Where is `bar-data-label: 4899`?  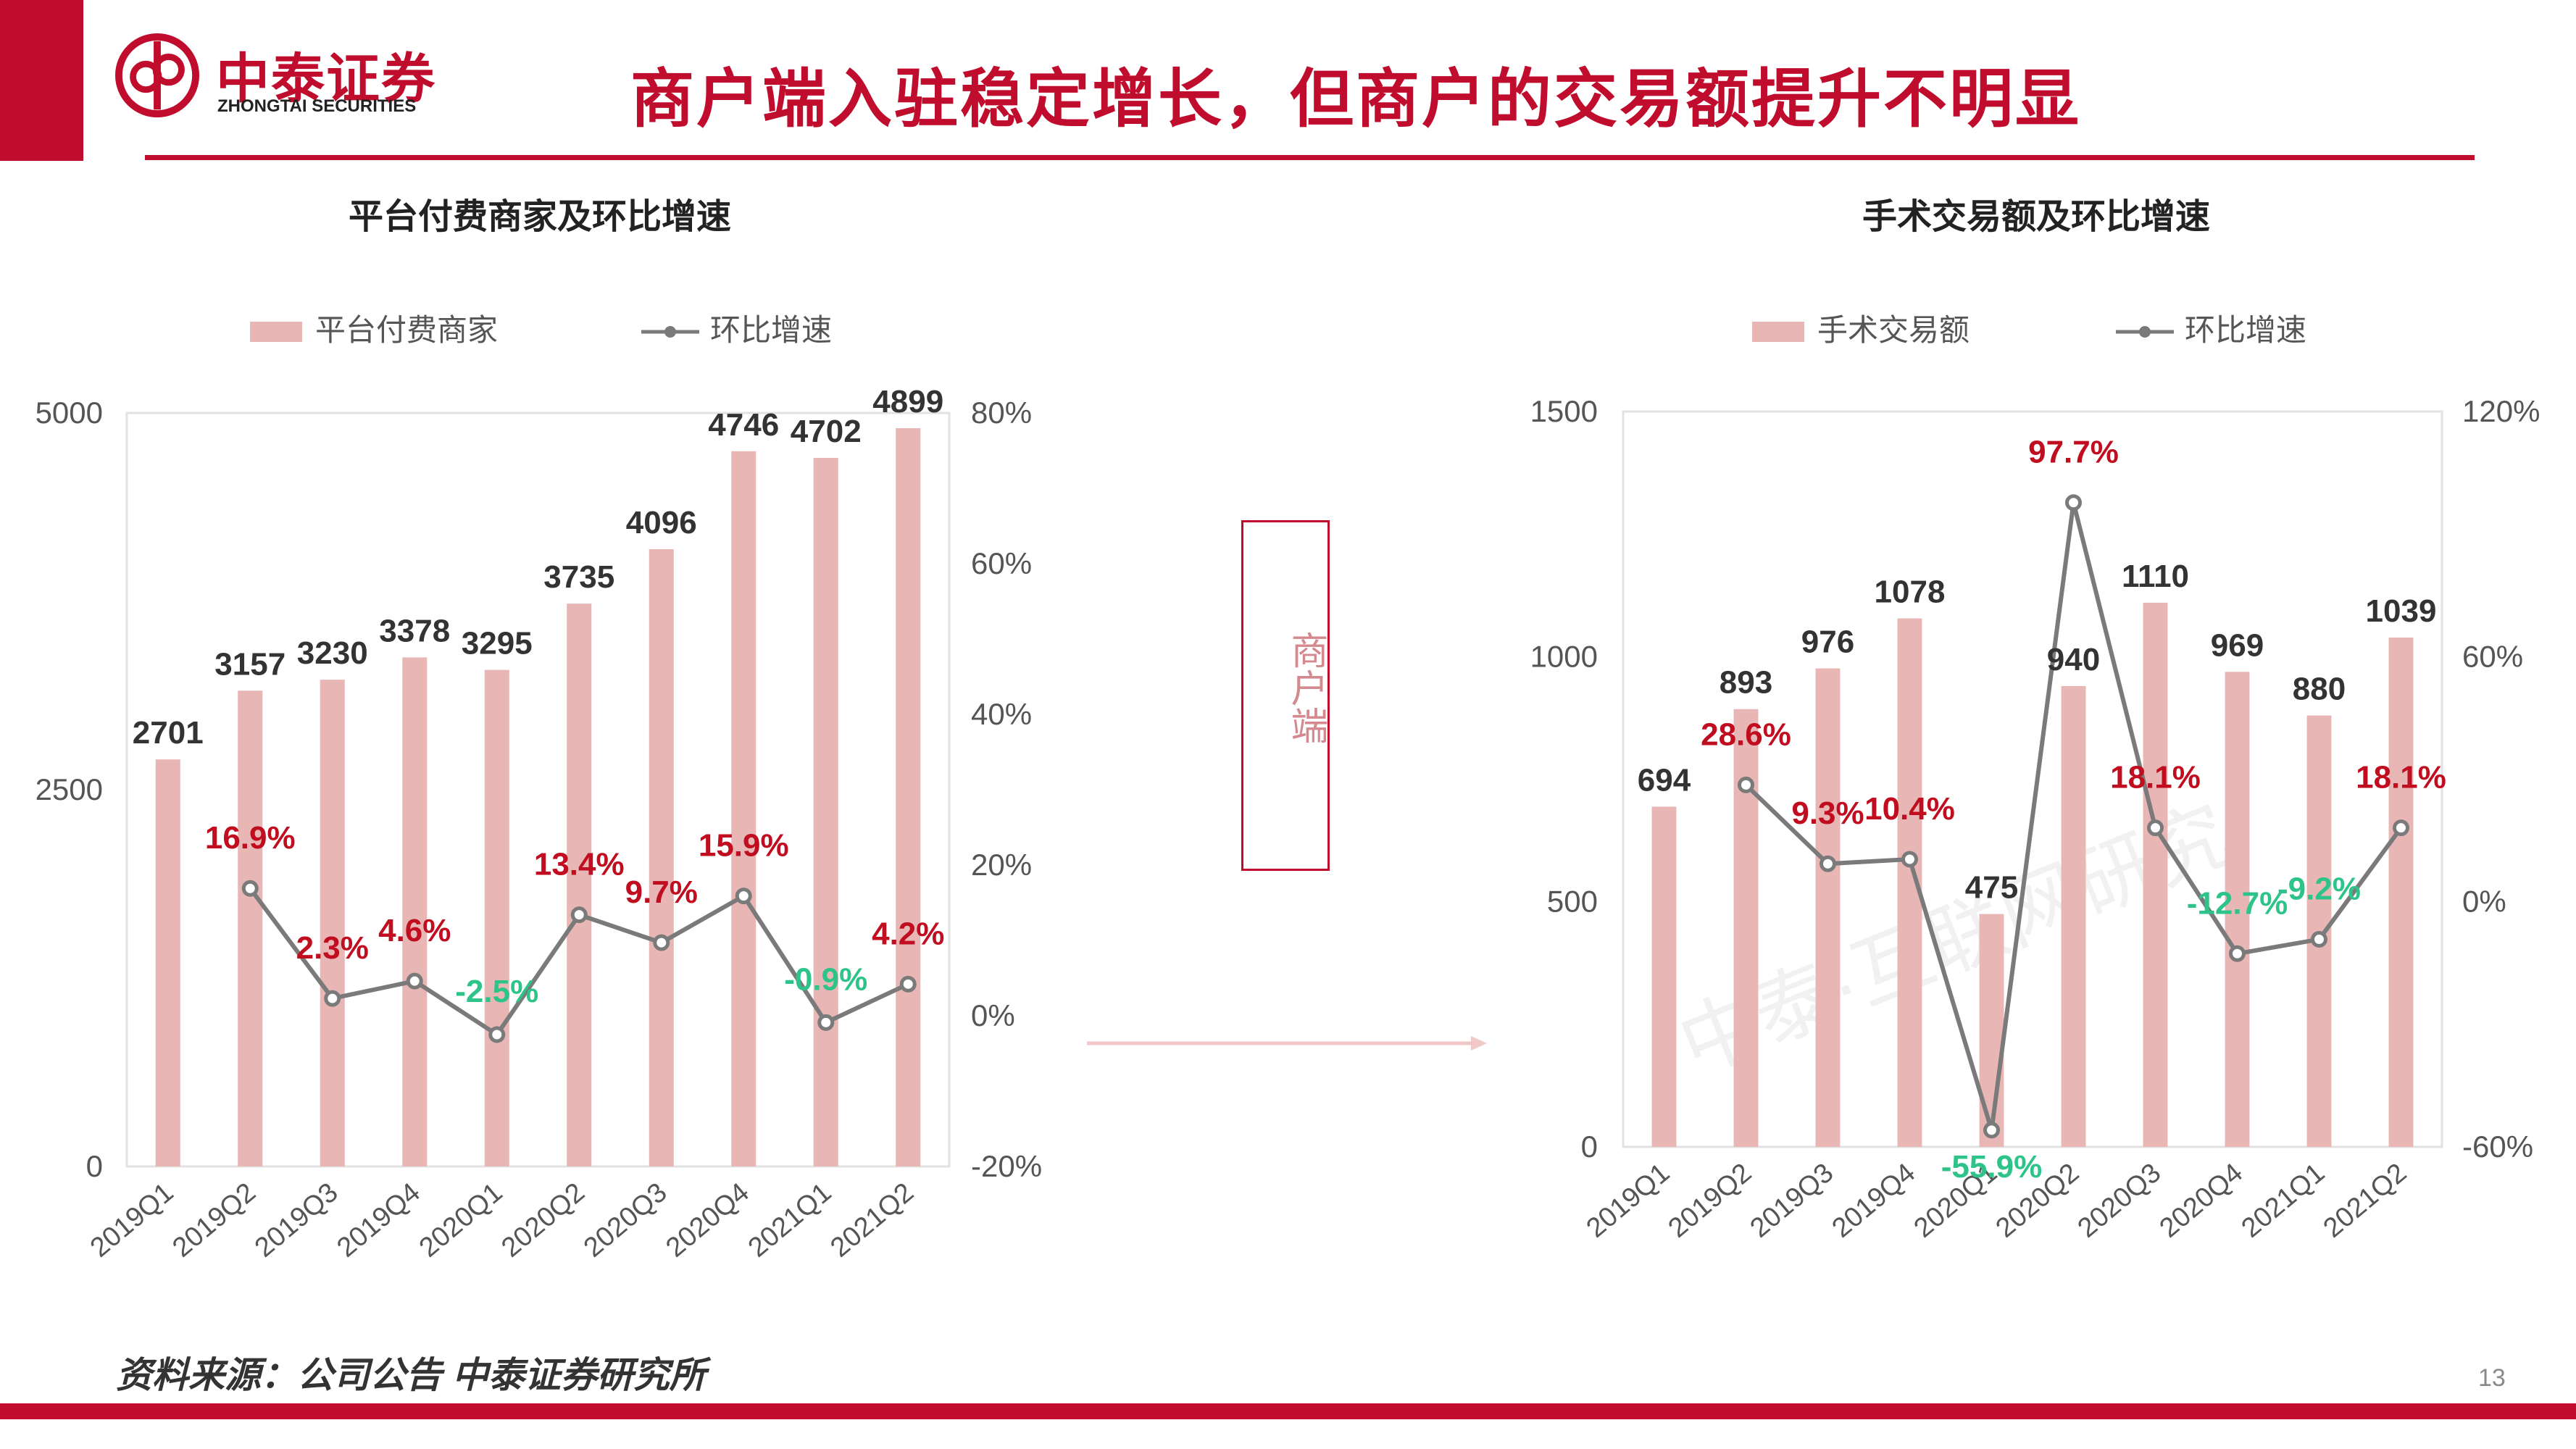 bar-data-label: 4899 is located at coordinates (907, 402).